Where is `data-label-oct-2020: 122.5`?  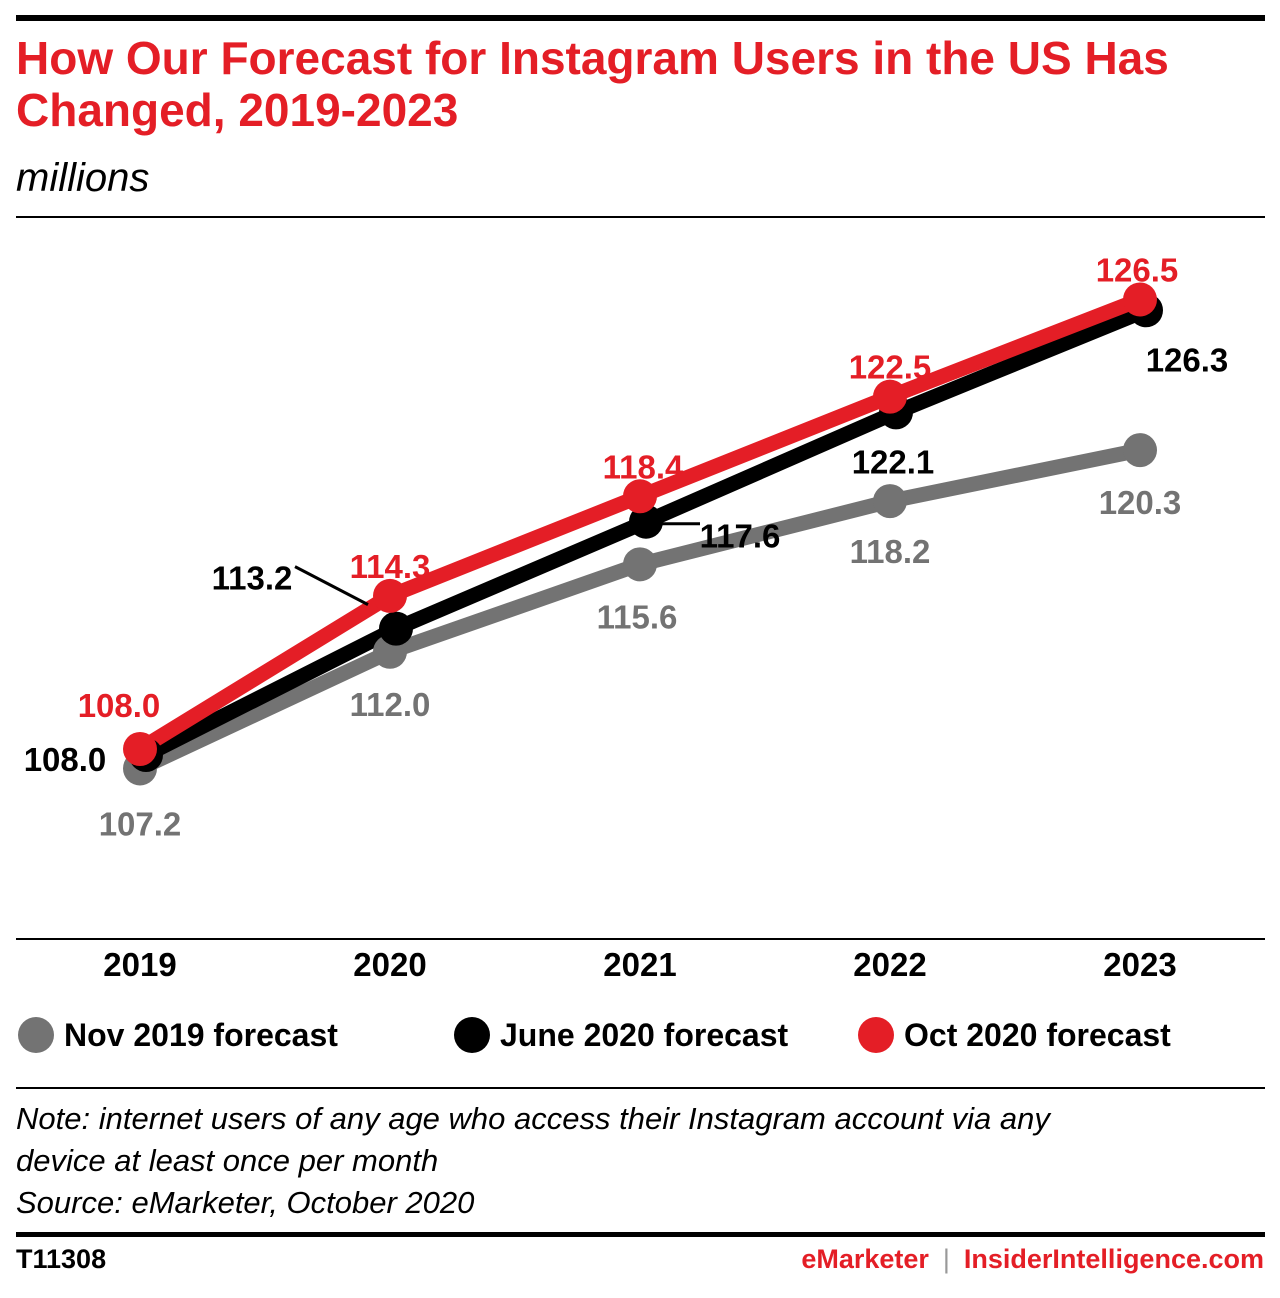
data-label-oct-2020: 122.5 is located at coordinates (890, 367).